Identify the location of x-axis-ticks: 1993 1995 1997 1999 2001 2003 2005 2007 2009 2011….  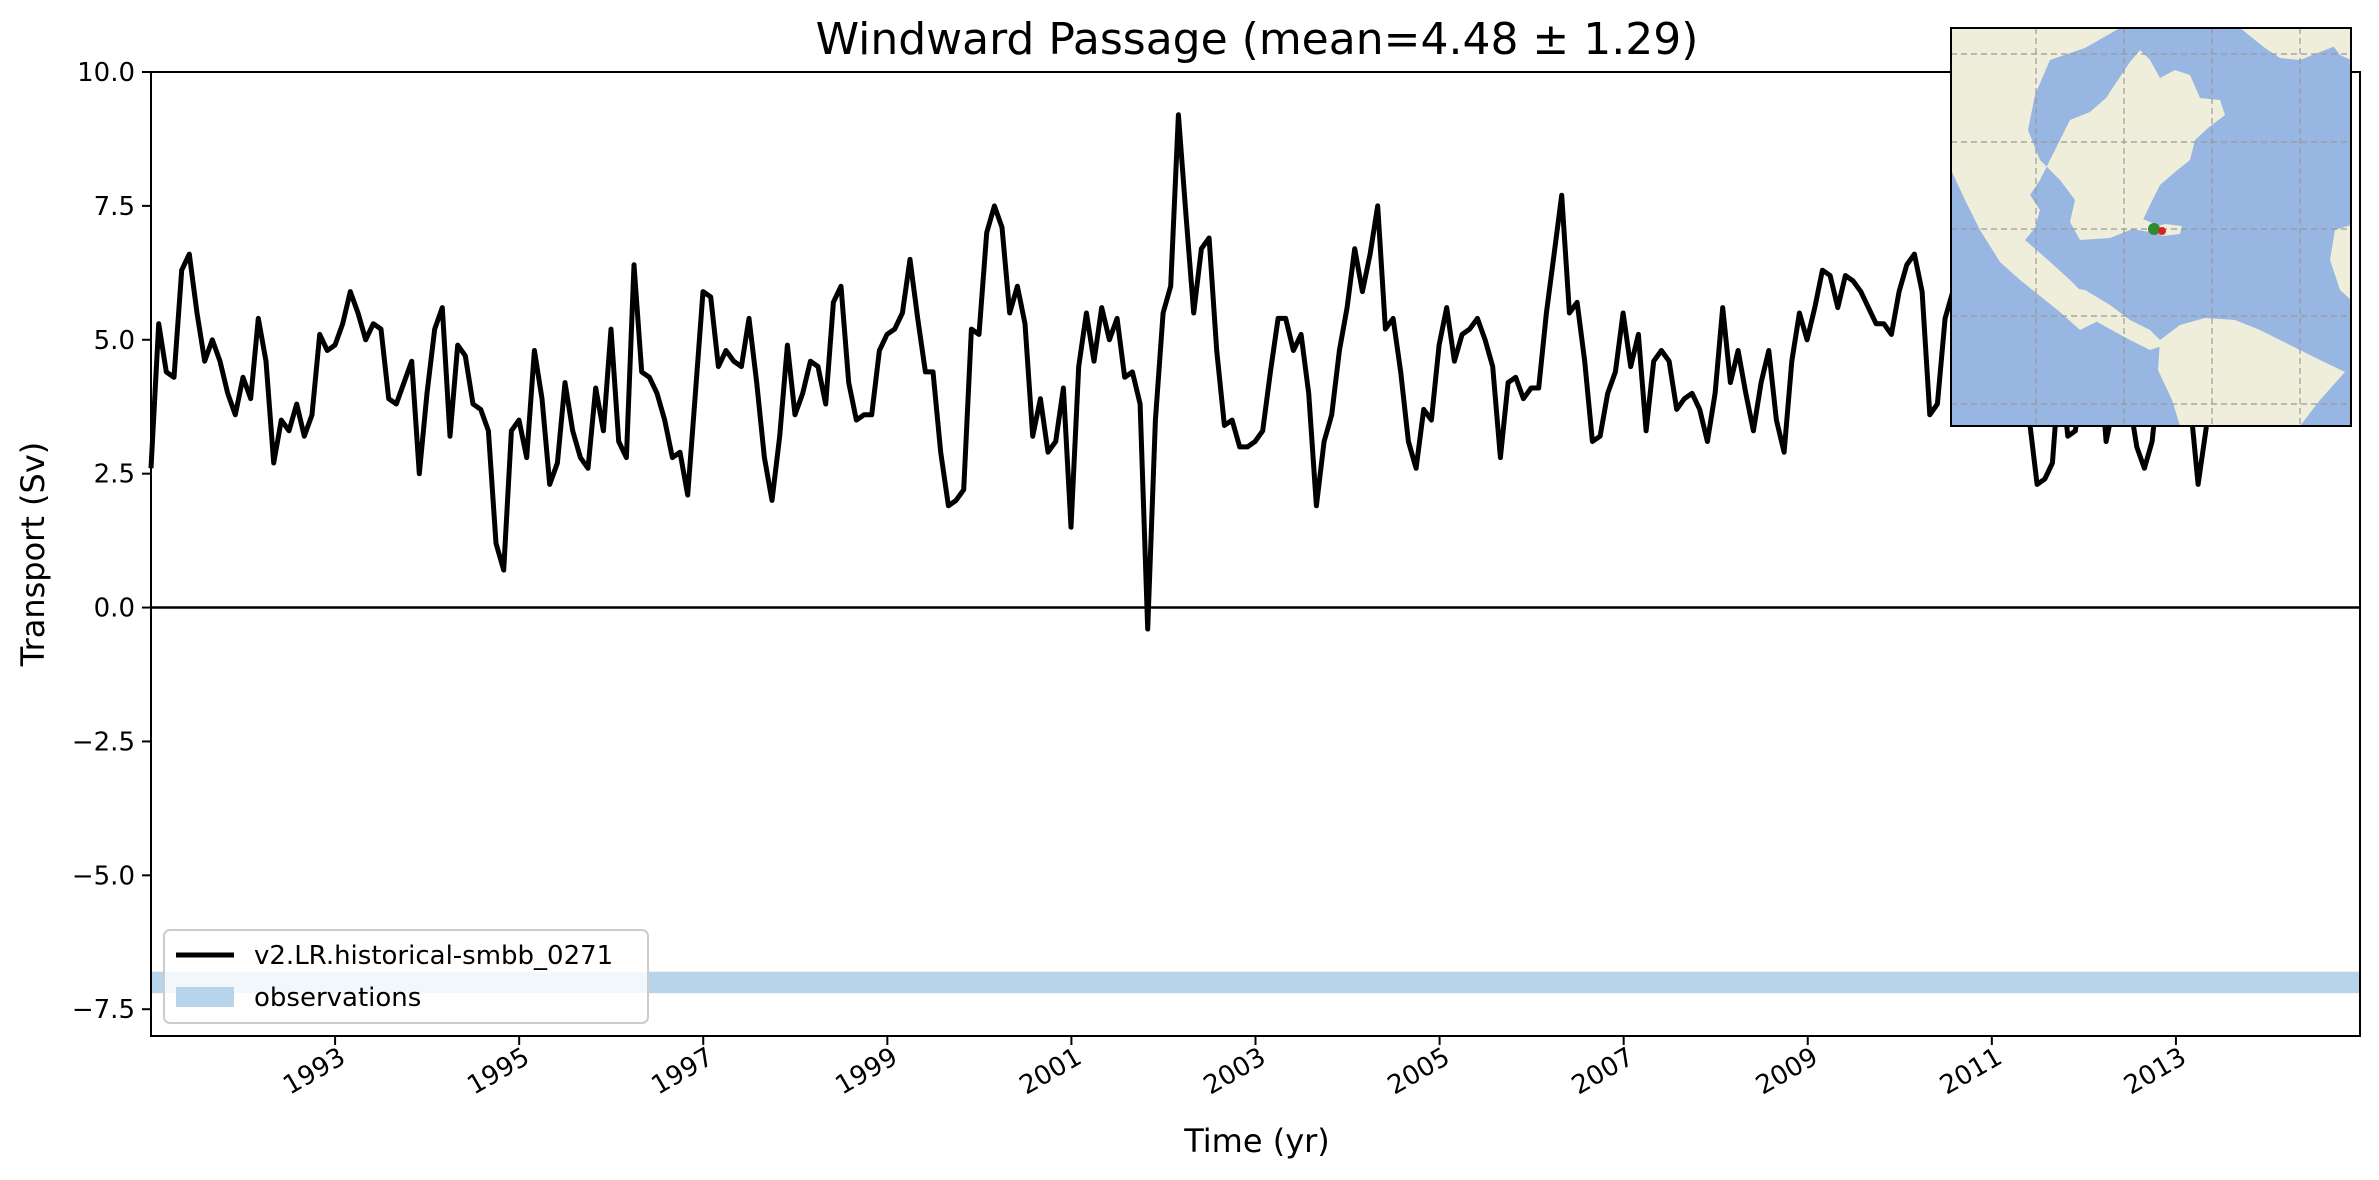
(1234, 1068).